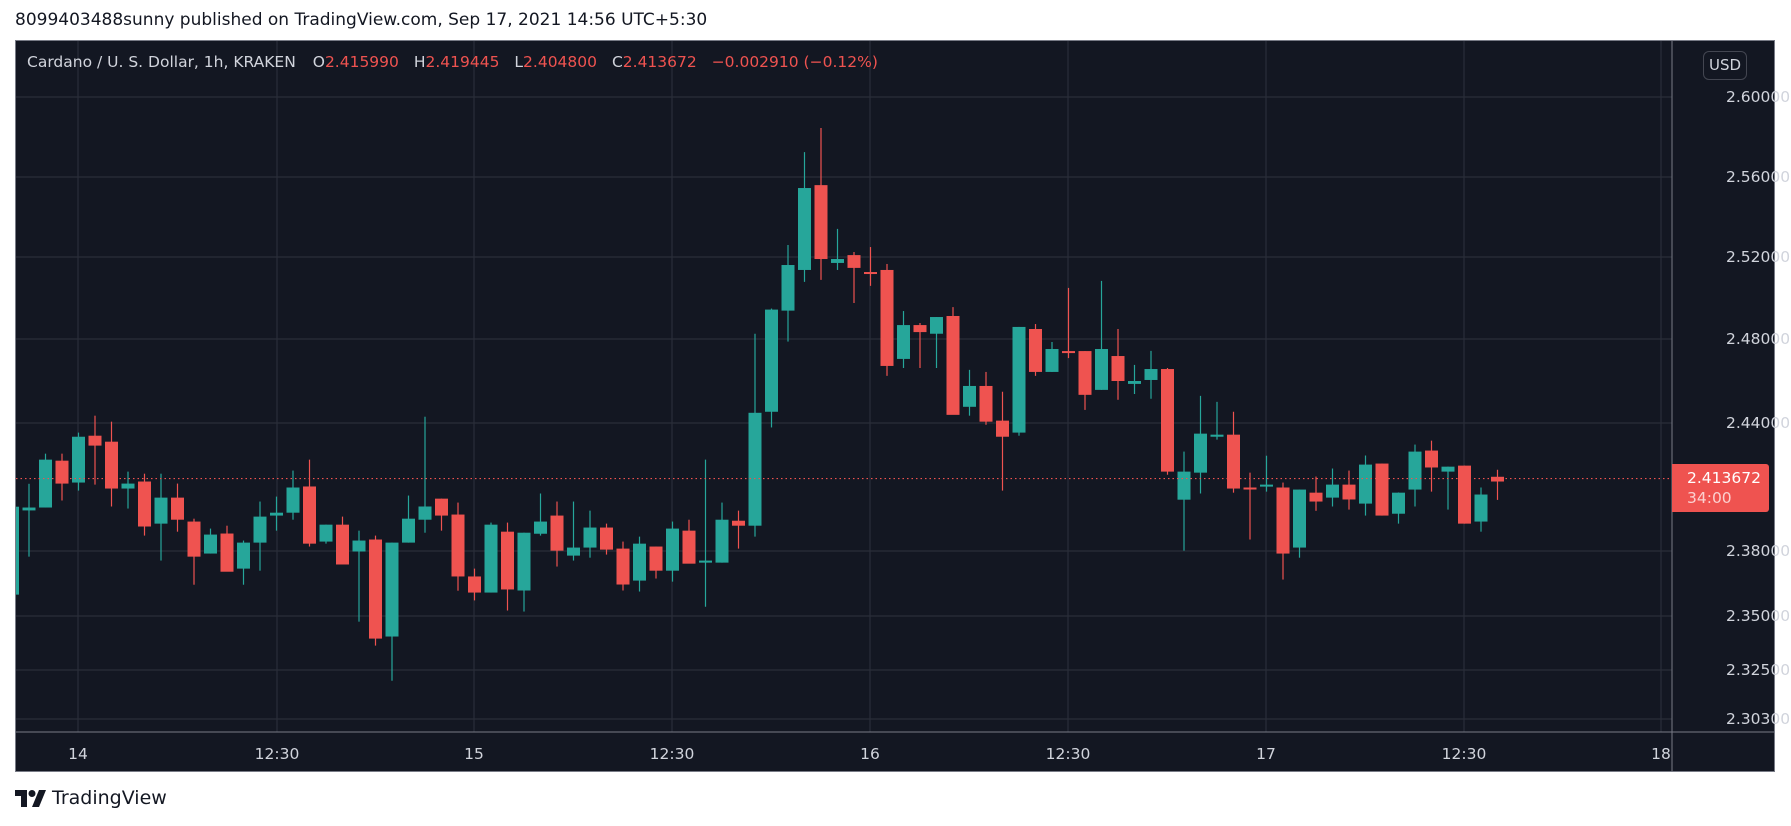 The height and width of the screenshot is (826, 1791). Describe the element at coordinates (1758, 719) in the screenshot. I see `price-tick-label: 2.303000` at that location.